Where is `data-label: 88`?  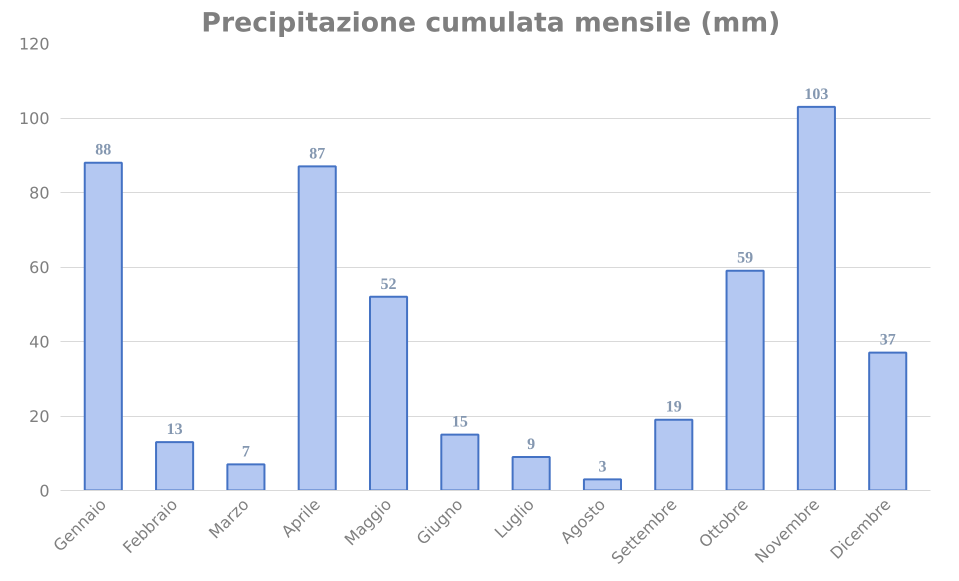 data-label: 88 is located at coordinates (103, 150).